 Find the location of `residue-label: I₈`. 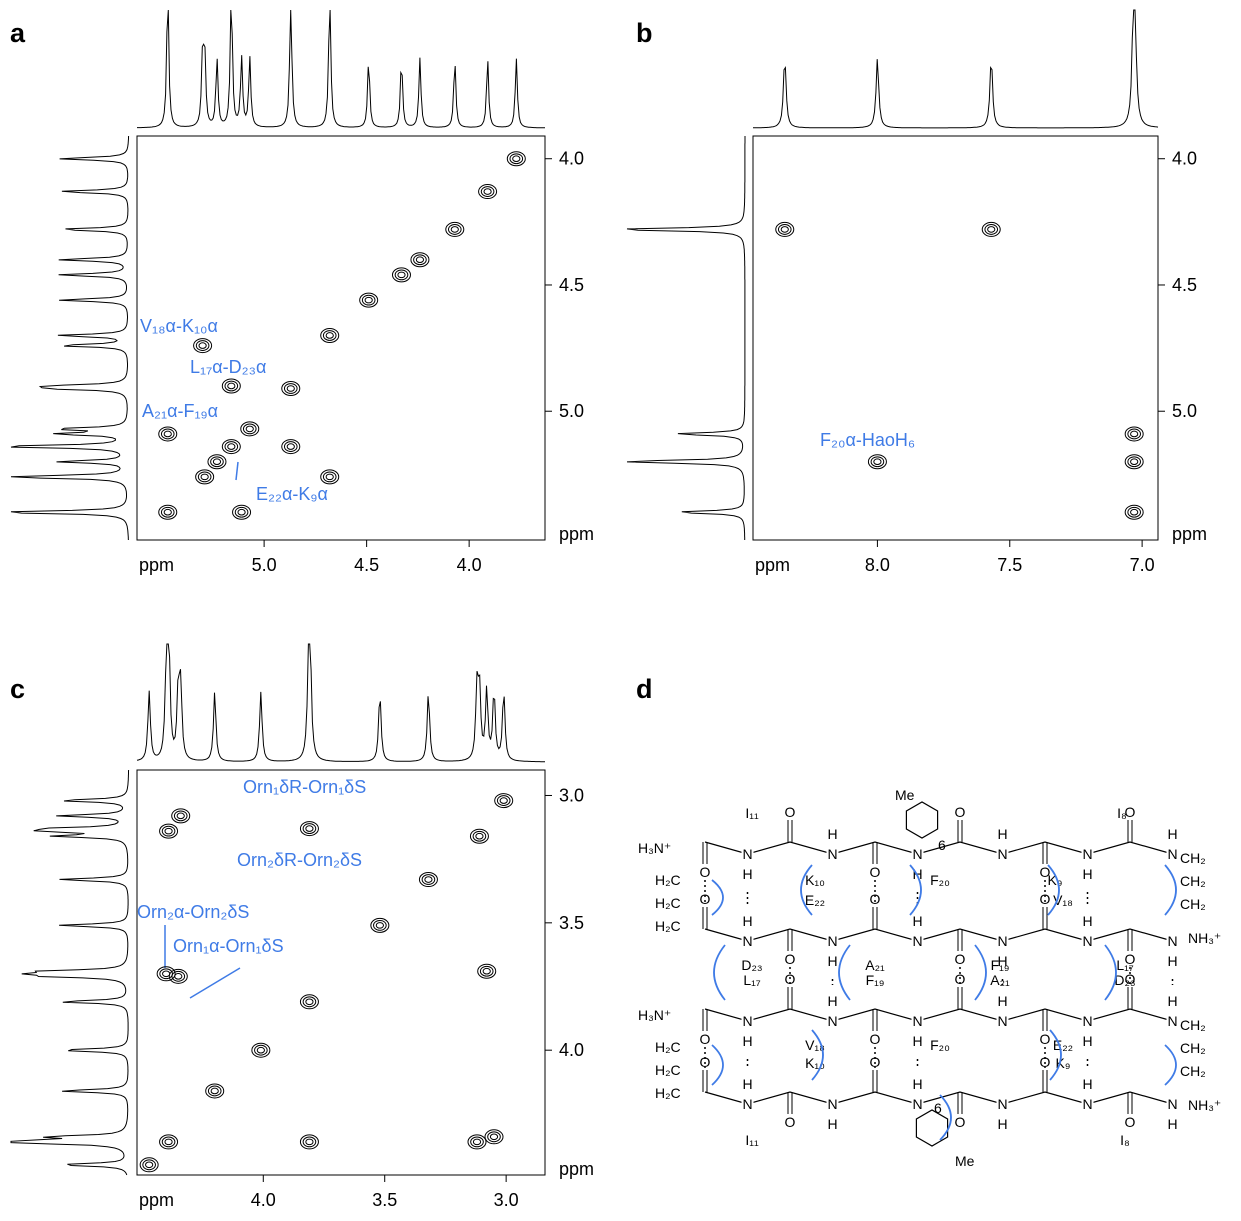

residue-label: I₈ is located at coordinates (1122, 813).